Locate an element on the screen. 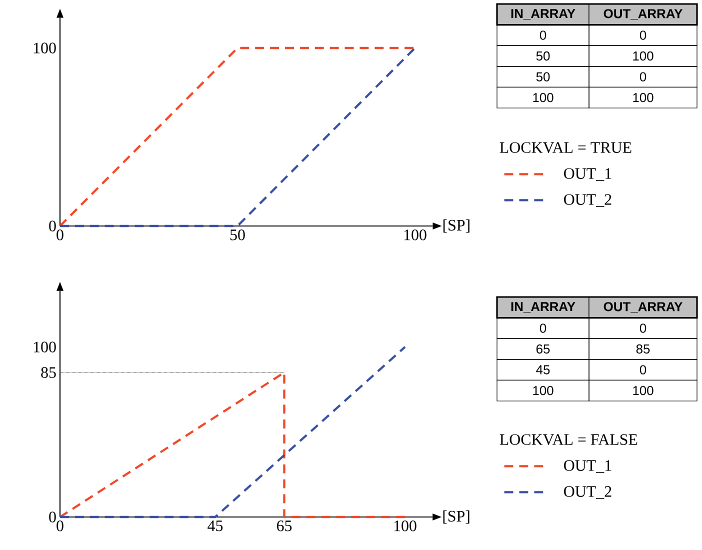  legend-title: LOCKVAL = TRUE is located at coordinates (566, 147).